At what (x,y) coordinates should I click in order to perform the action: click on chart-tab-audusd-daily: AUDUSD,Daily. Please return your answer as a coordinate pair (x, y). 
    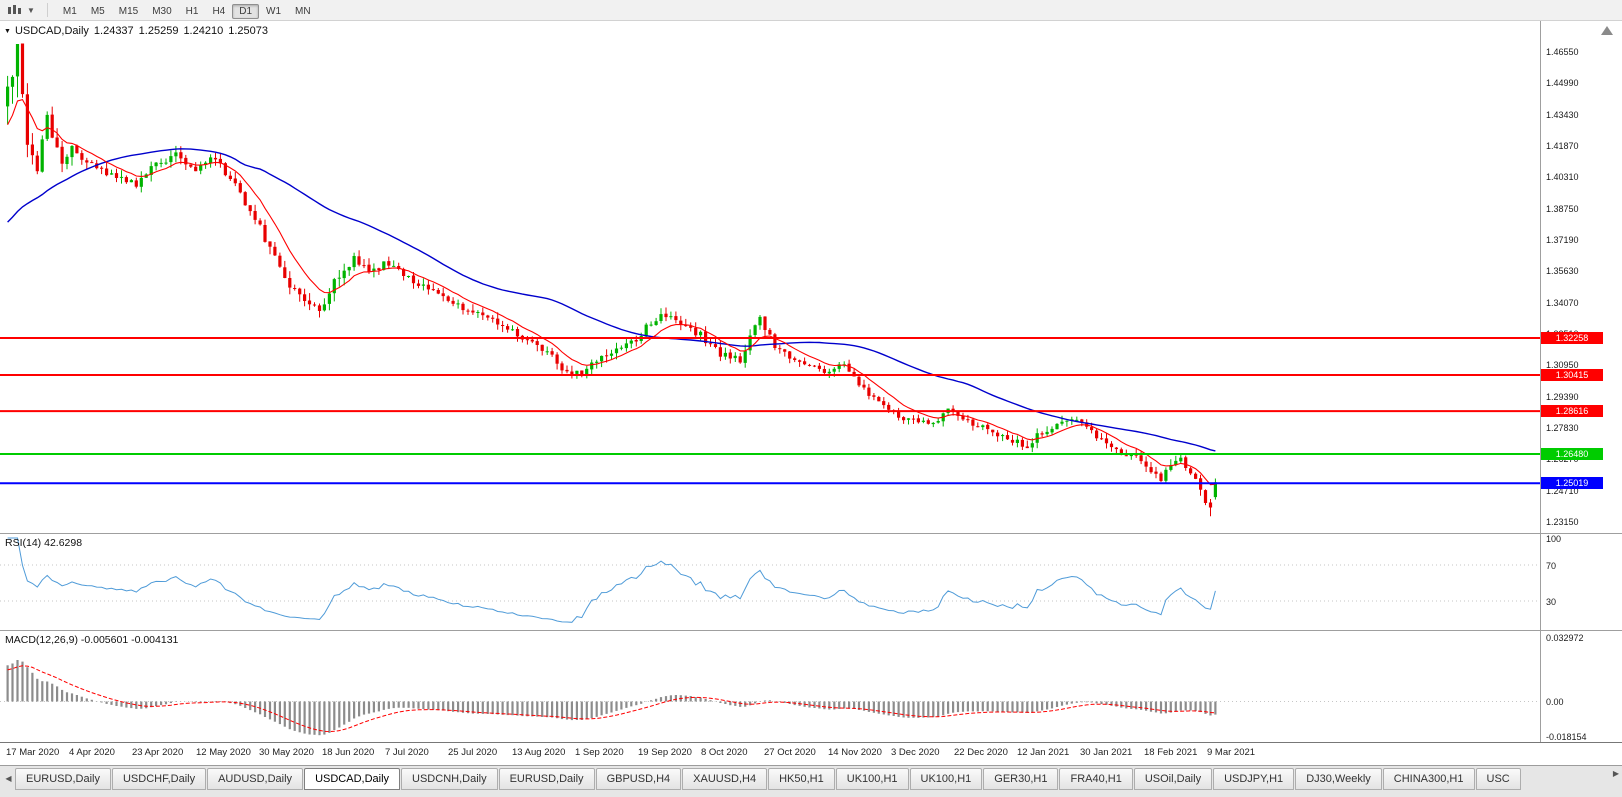
    Looking at the image, I should click on (255, 779).